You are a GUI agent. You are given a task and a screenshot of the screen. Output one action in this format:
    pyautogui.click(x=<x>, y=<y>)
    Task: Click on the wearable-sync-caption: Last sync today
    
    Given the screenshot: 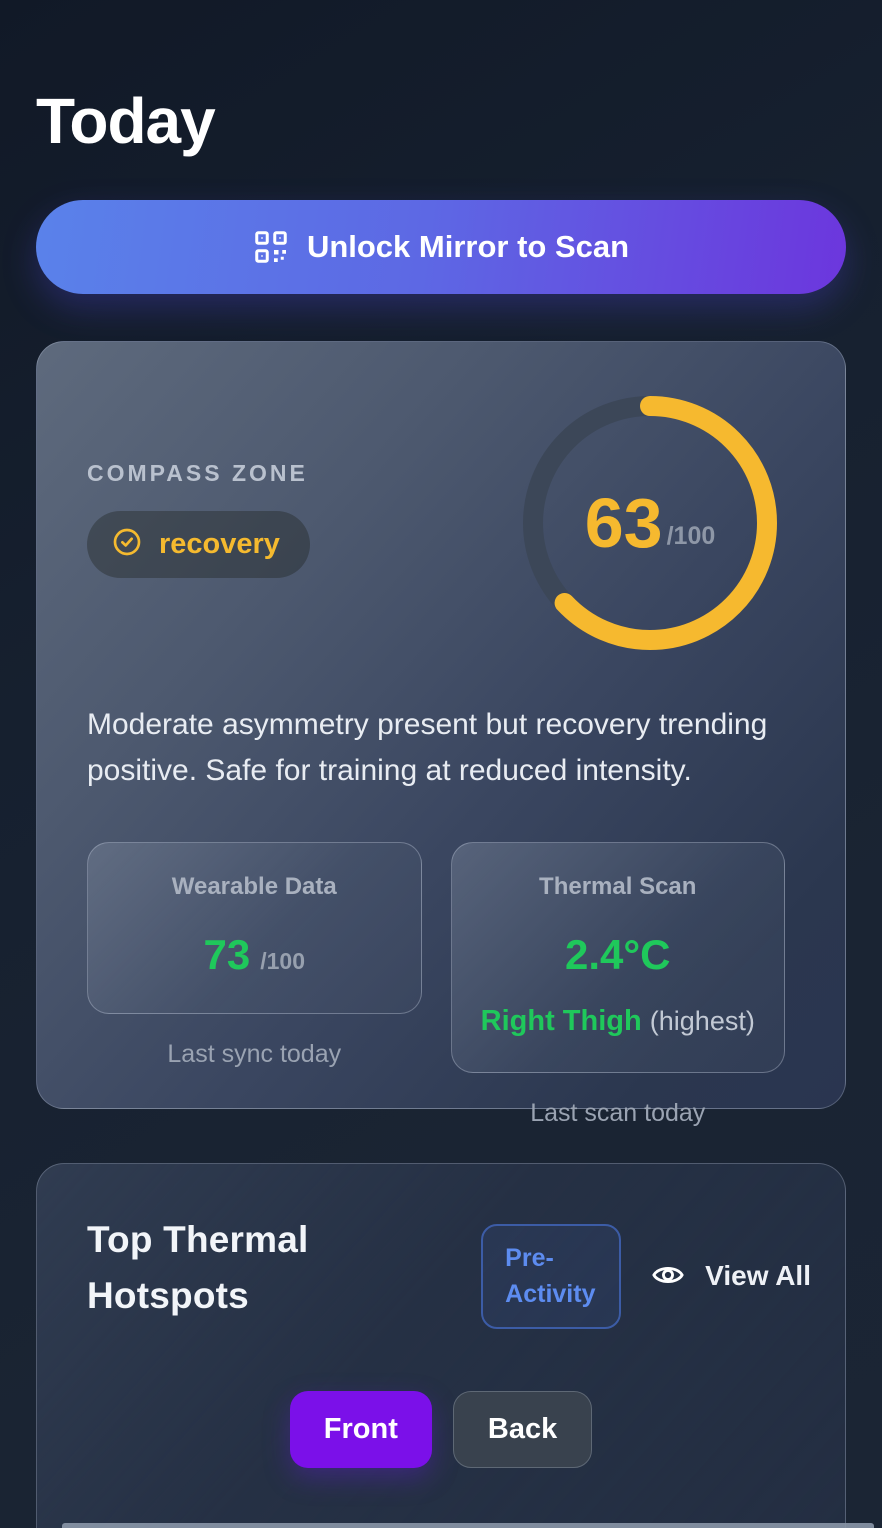 What is the action you would take?
    pyautogui.click(x=254, y=1053)
    